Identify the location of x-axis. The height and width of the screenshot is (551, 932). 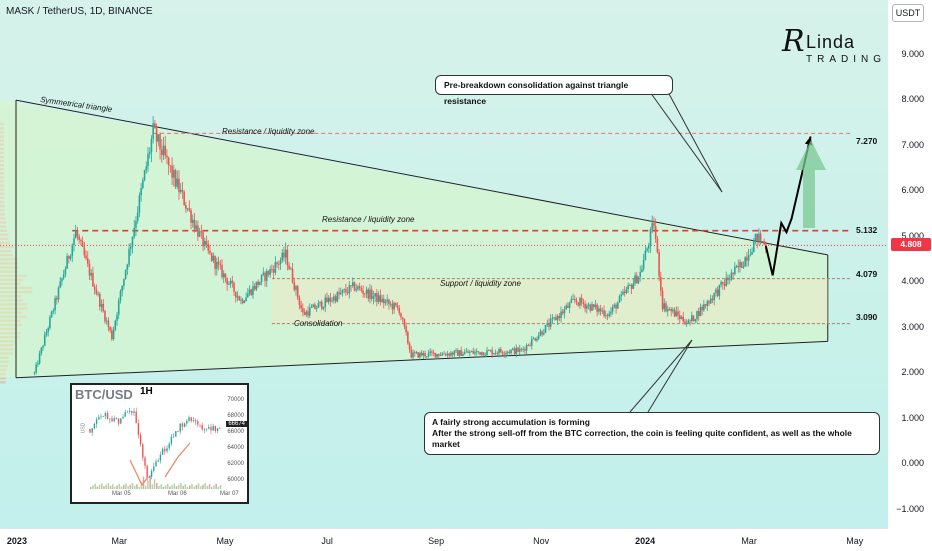
(444, 539).